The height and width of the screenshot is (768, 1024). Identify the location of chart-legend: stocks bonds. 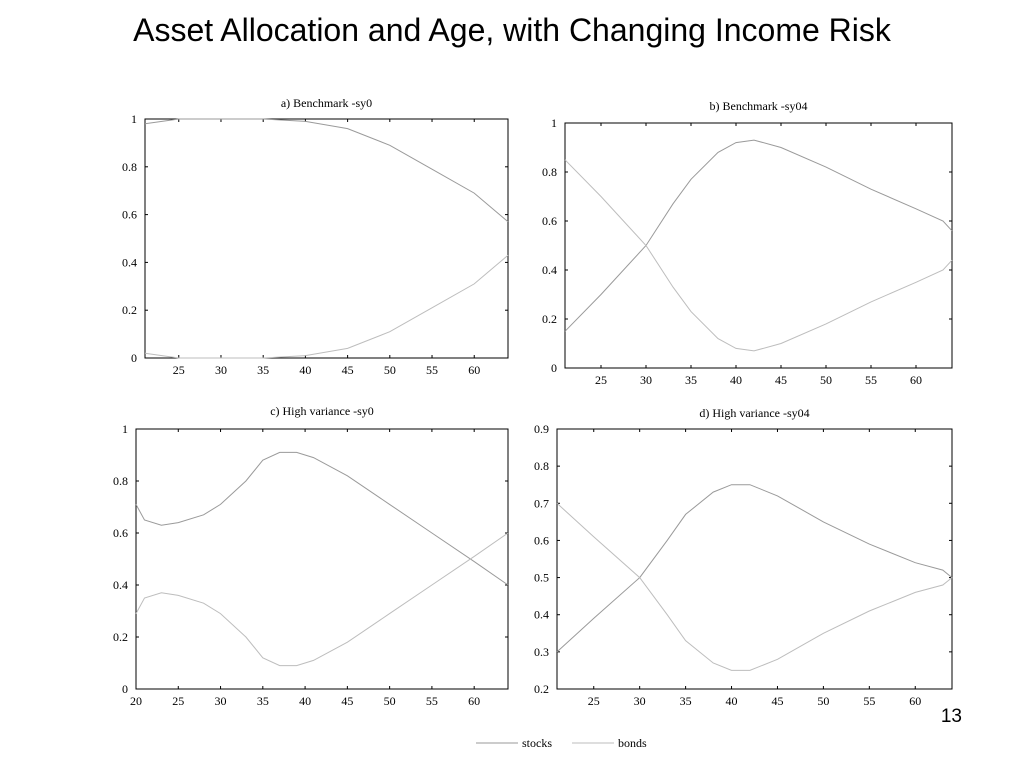
(561, 743).